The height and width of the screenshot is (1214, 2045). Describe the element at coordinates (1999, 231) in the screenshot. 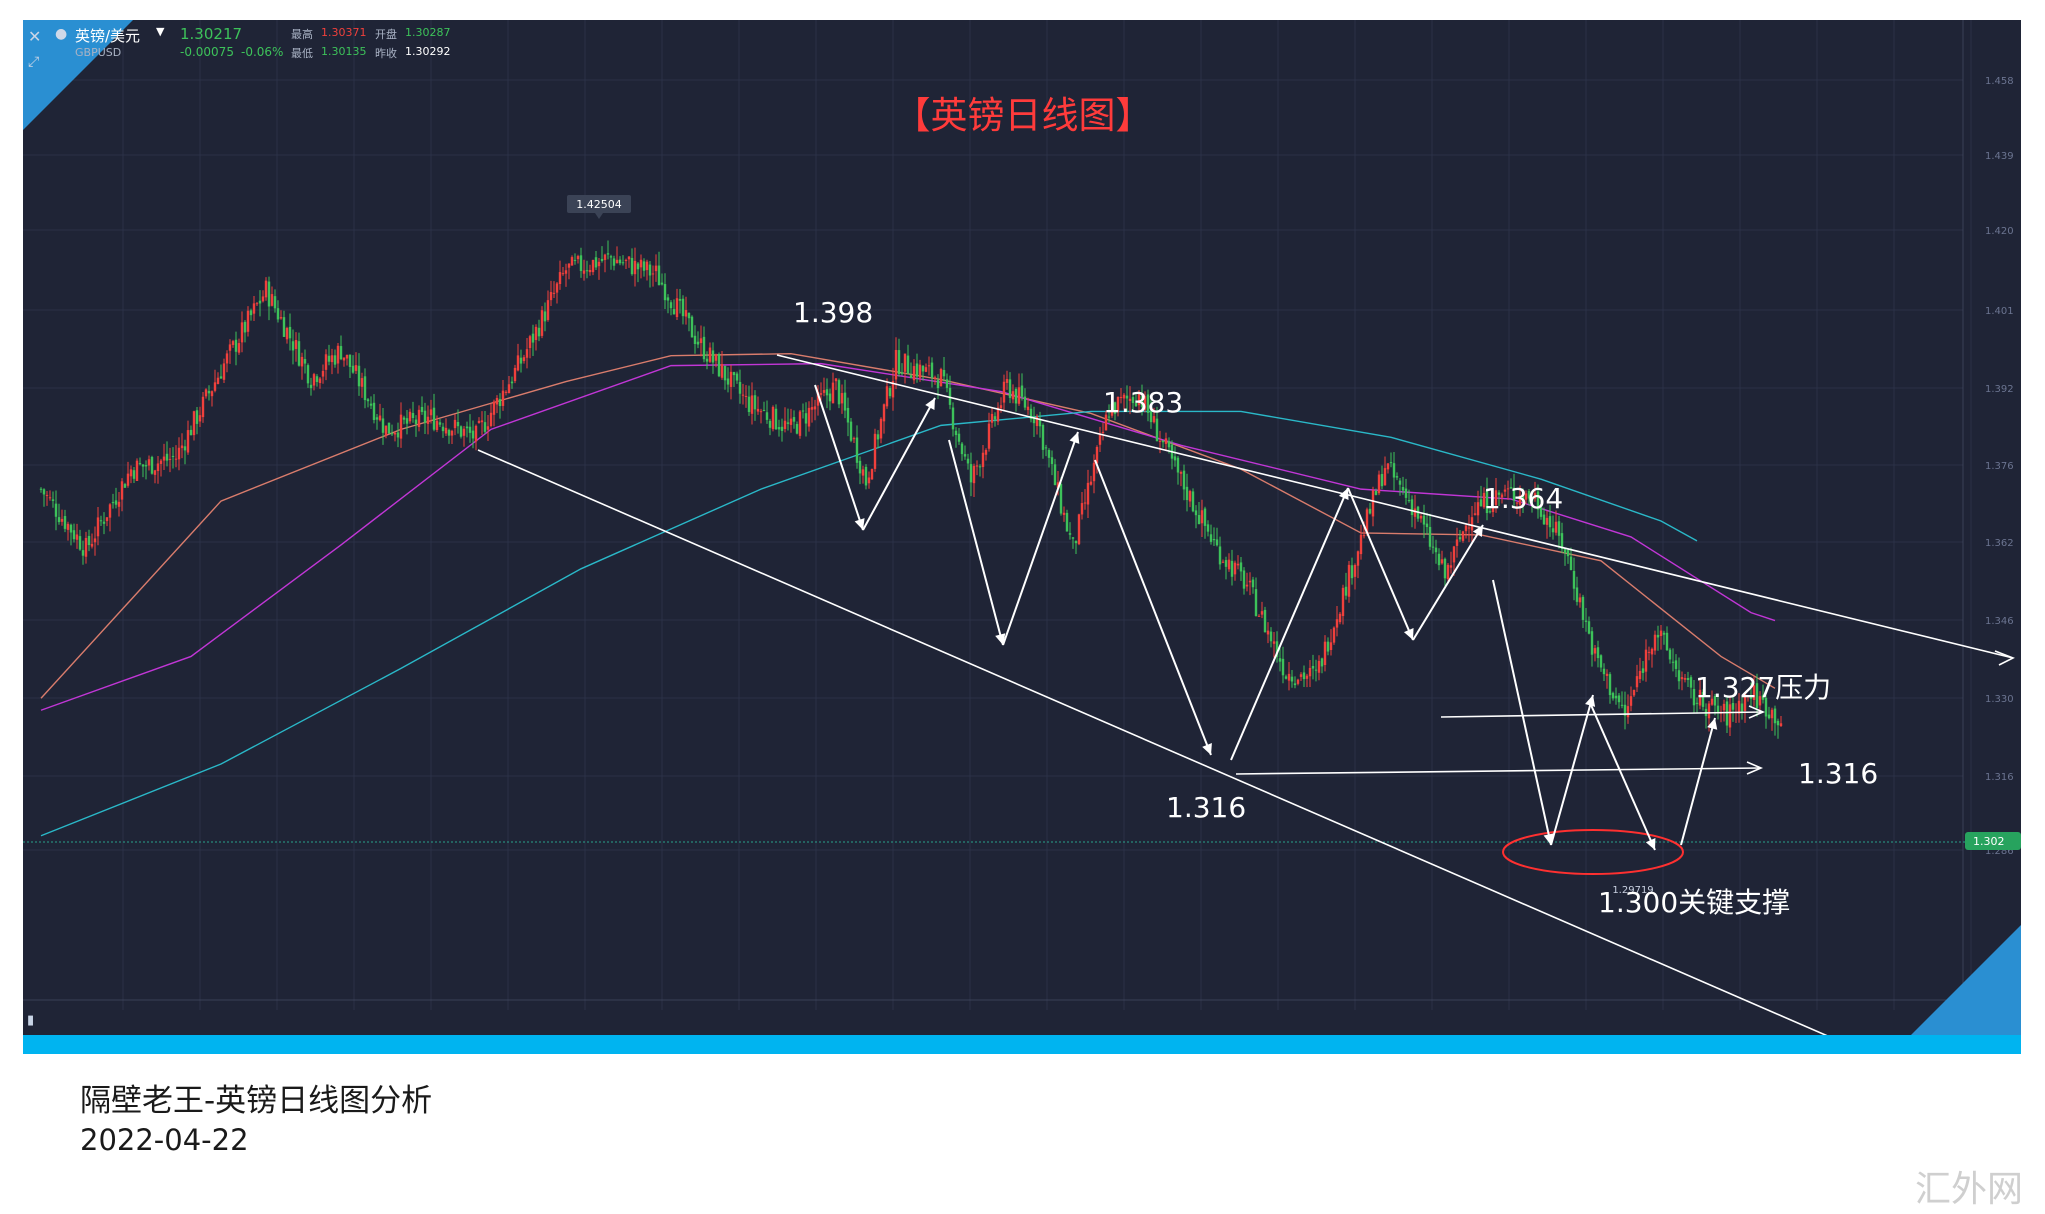

I see `price-axis-label: 1.420` at that location.